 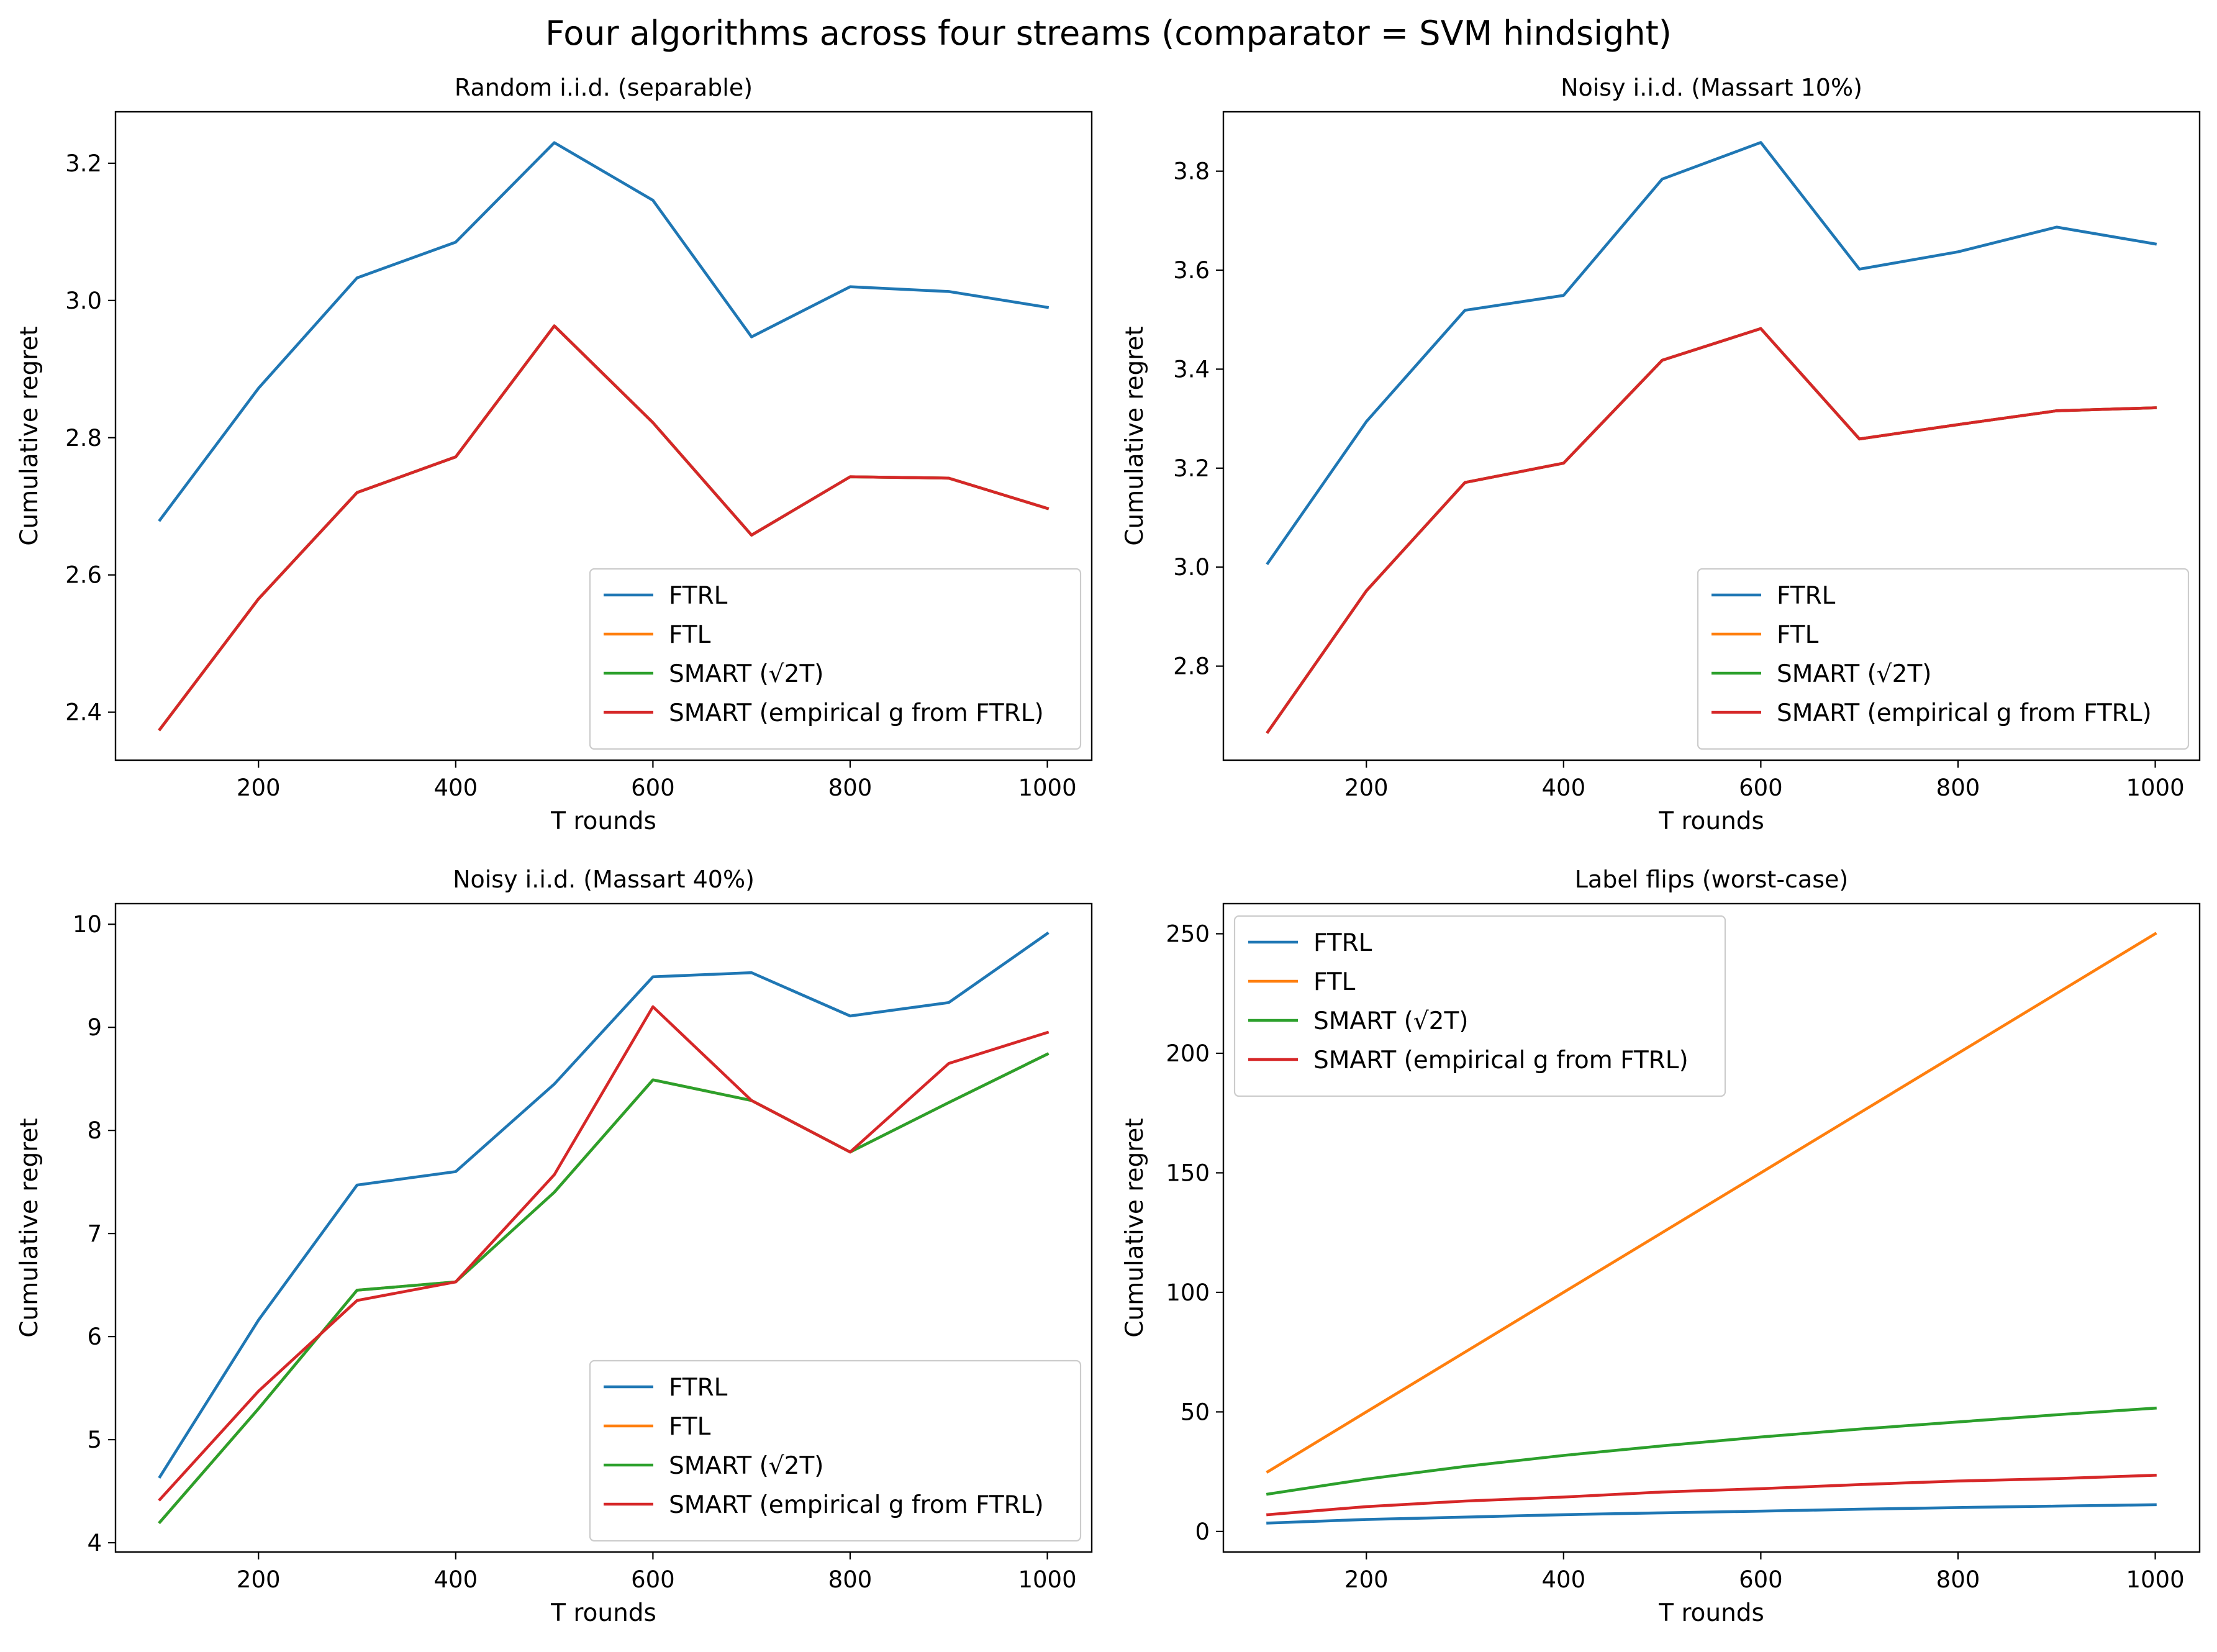 I want to click on y-tick-label: 3.4, so click(x=1191, y=369).